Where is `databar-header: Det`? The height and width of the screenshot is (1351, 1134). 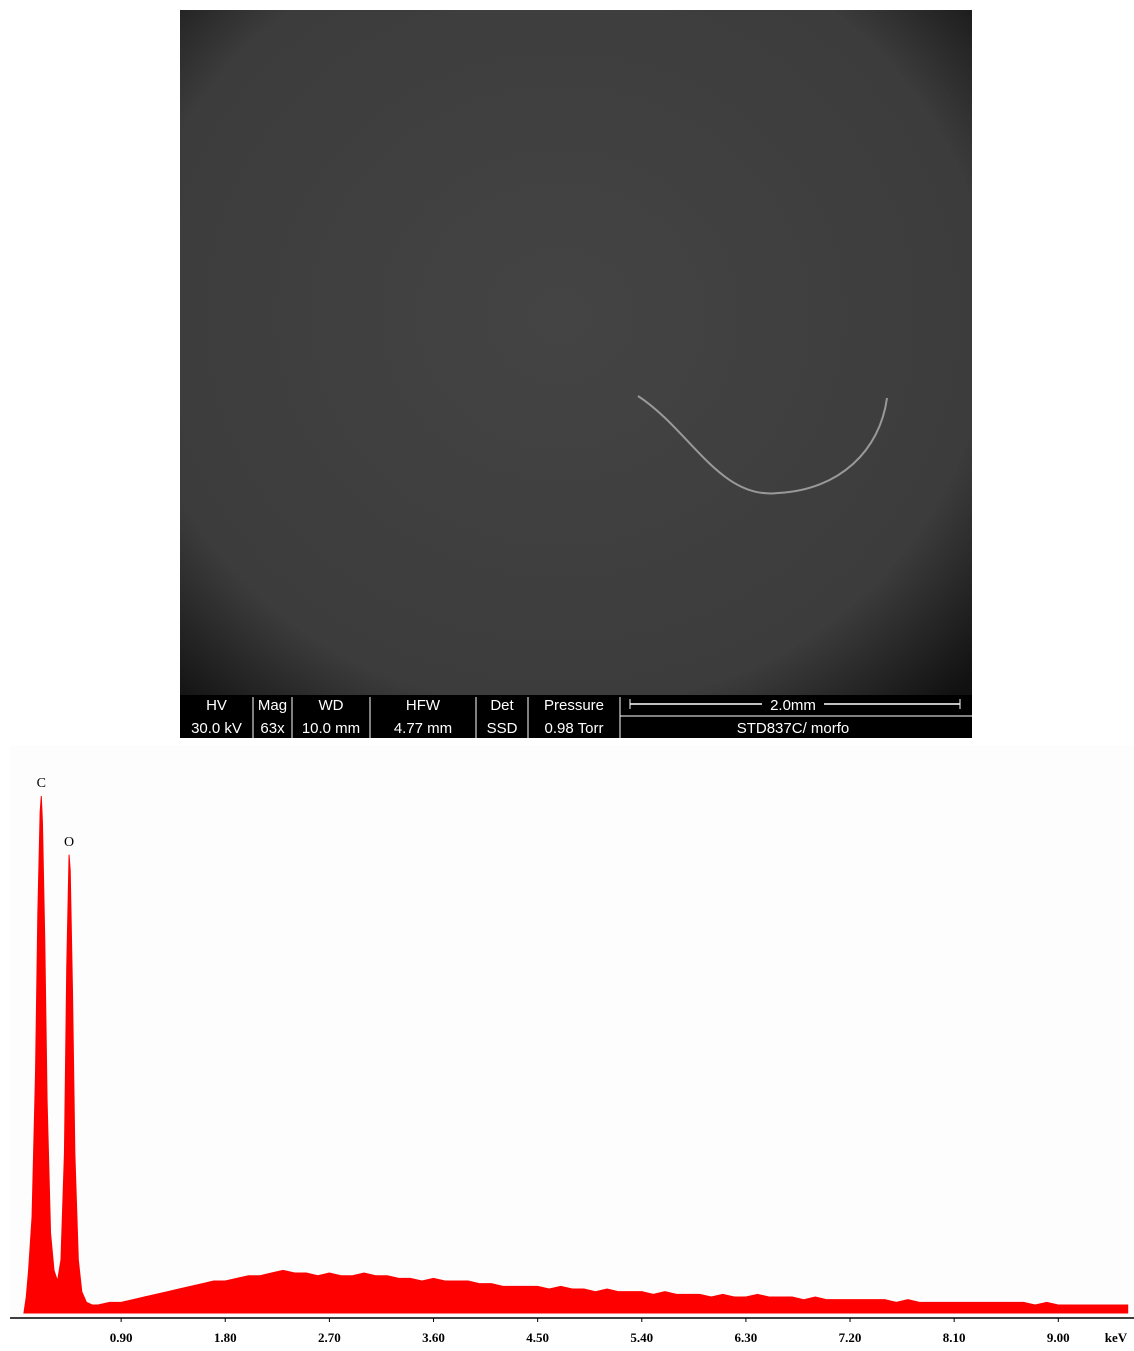
databar-header: Det is located at coordinates (502, 705).